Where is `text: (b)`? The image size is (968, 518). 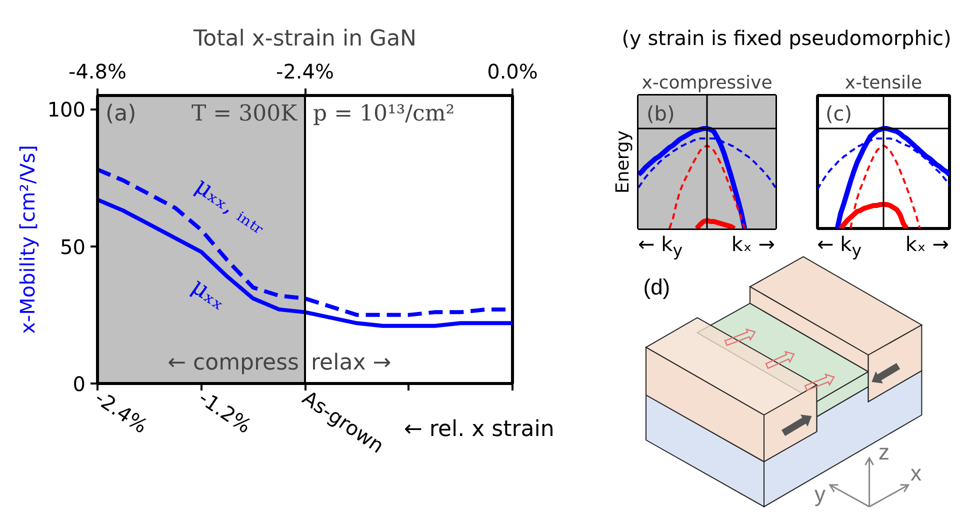
text: (b) is located at coordinates (660, 114).